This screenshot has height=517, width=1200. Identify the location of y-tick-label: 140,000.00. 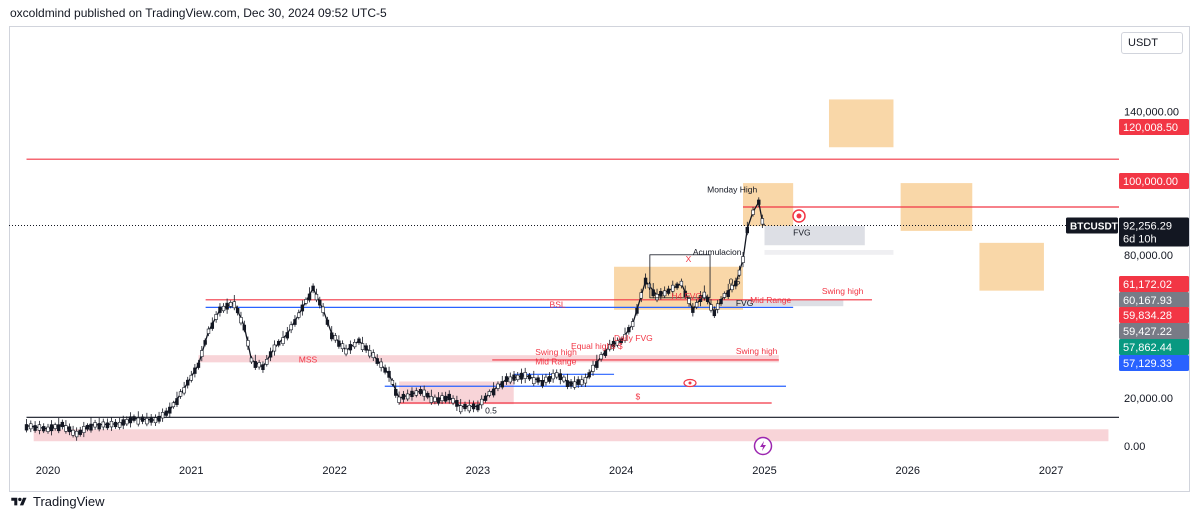
(1151, 112).